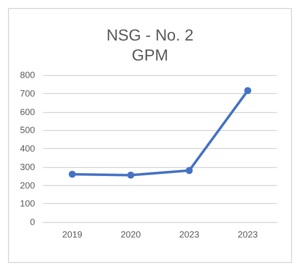 Image resolution: width=300 pixels, height=271 pixels. What do you see at coordinates (150, 46) in the screenshot?
I see `chart-title: NSG - No. 2 GPM` at bounding box center [150, 46].